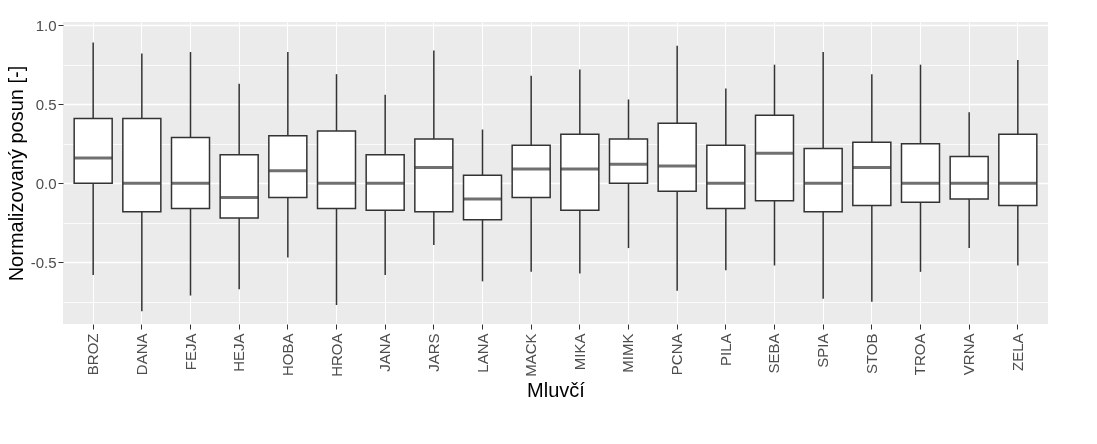 The height and width of the screenshot is (444, 1097). Describe the element at coordinates (531, 355) in the screenshot. I see `x-tick-label: MACK` at that location.